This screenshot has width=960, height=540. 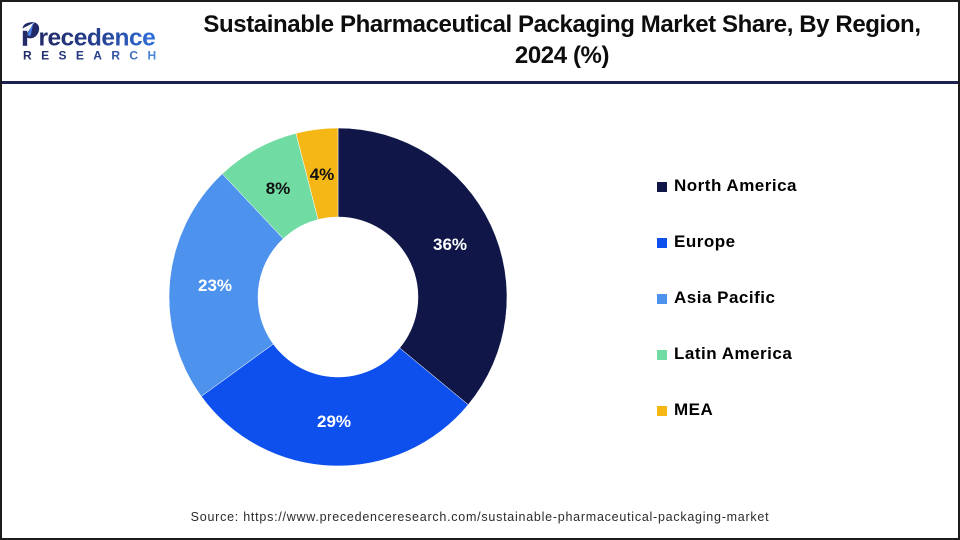 What do you see at coordinates (322, 174) in the screenshot?
I see `svg-text: 4%` at bounding box center [322, 174].